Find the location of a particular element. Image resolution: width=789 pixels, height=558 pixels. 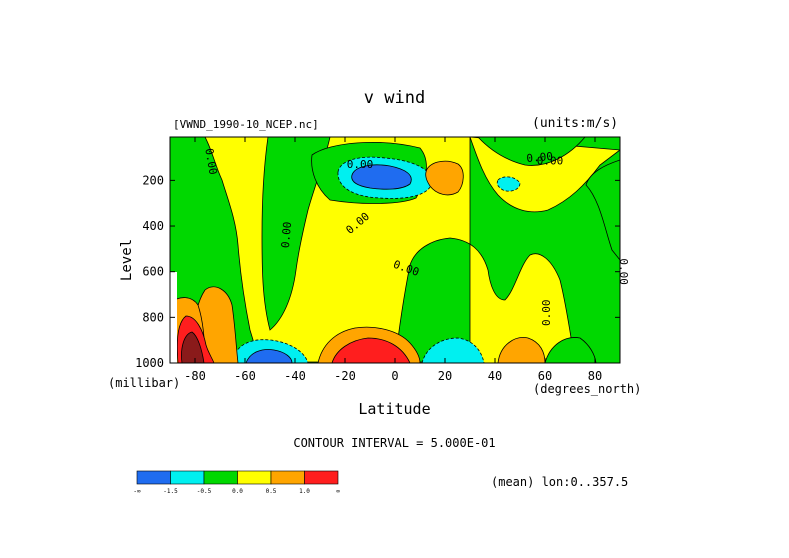

y-tick-label: 200 is located at coordinates (153, 180).